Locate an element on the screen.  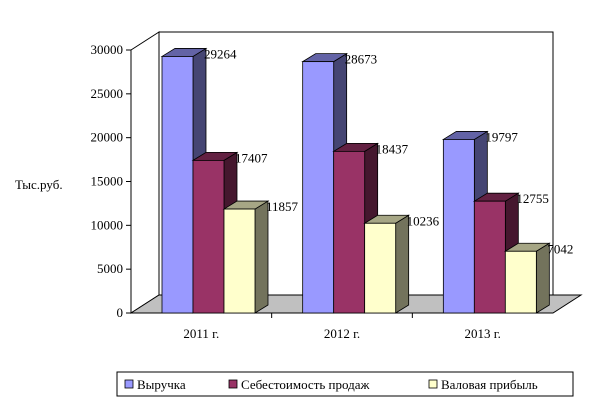
legend-label: Выручка is located at coordinates (161, 384).